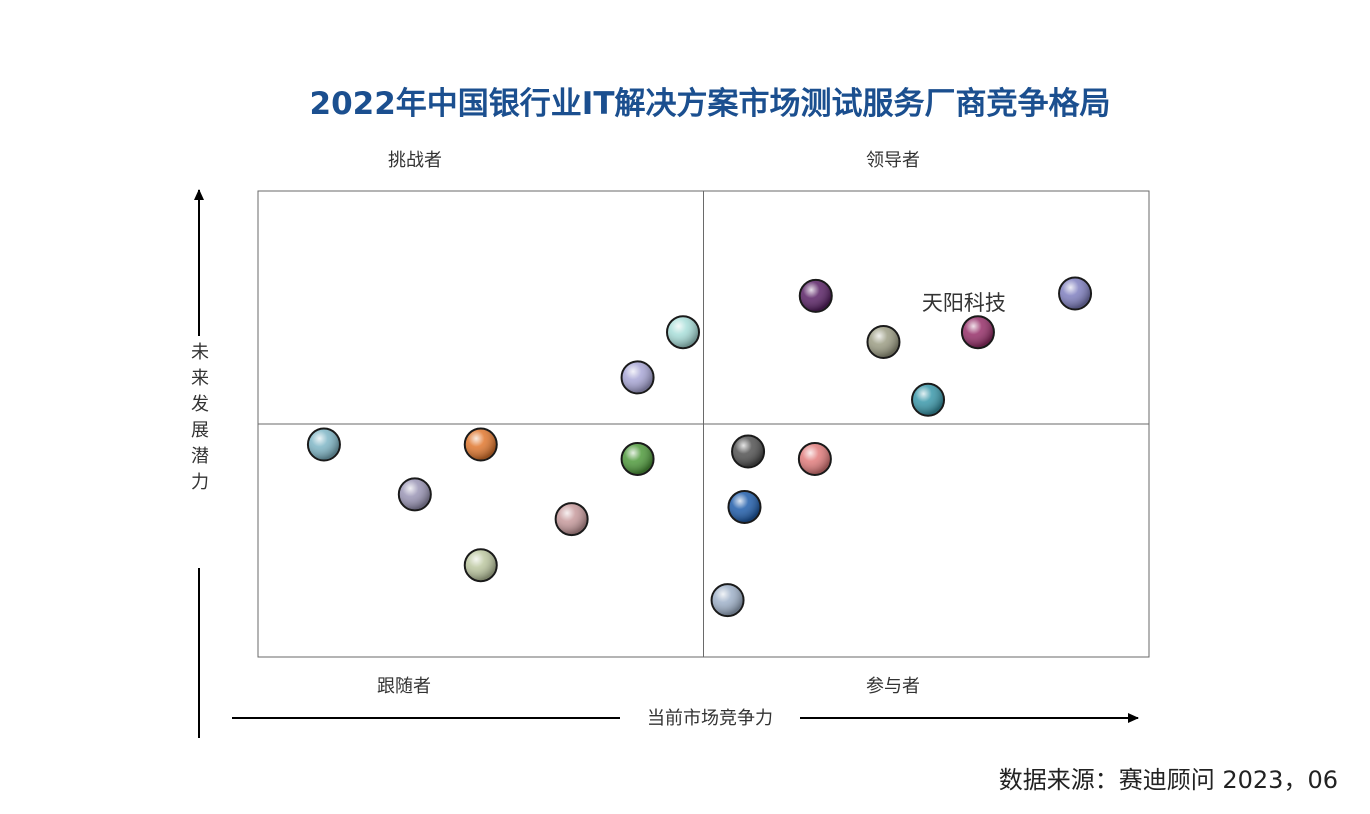  Describe the element at coordinates (1168, 780) in the screenshot. I see `source-note: 数据来源：赛迪顾问 2023，06` at that location.